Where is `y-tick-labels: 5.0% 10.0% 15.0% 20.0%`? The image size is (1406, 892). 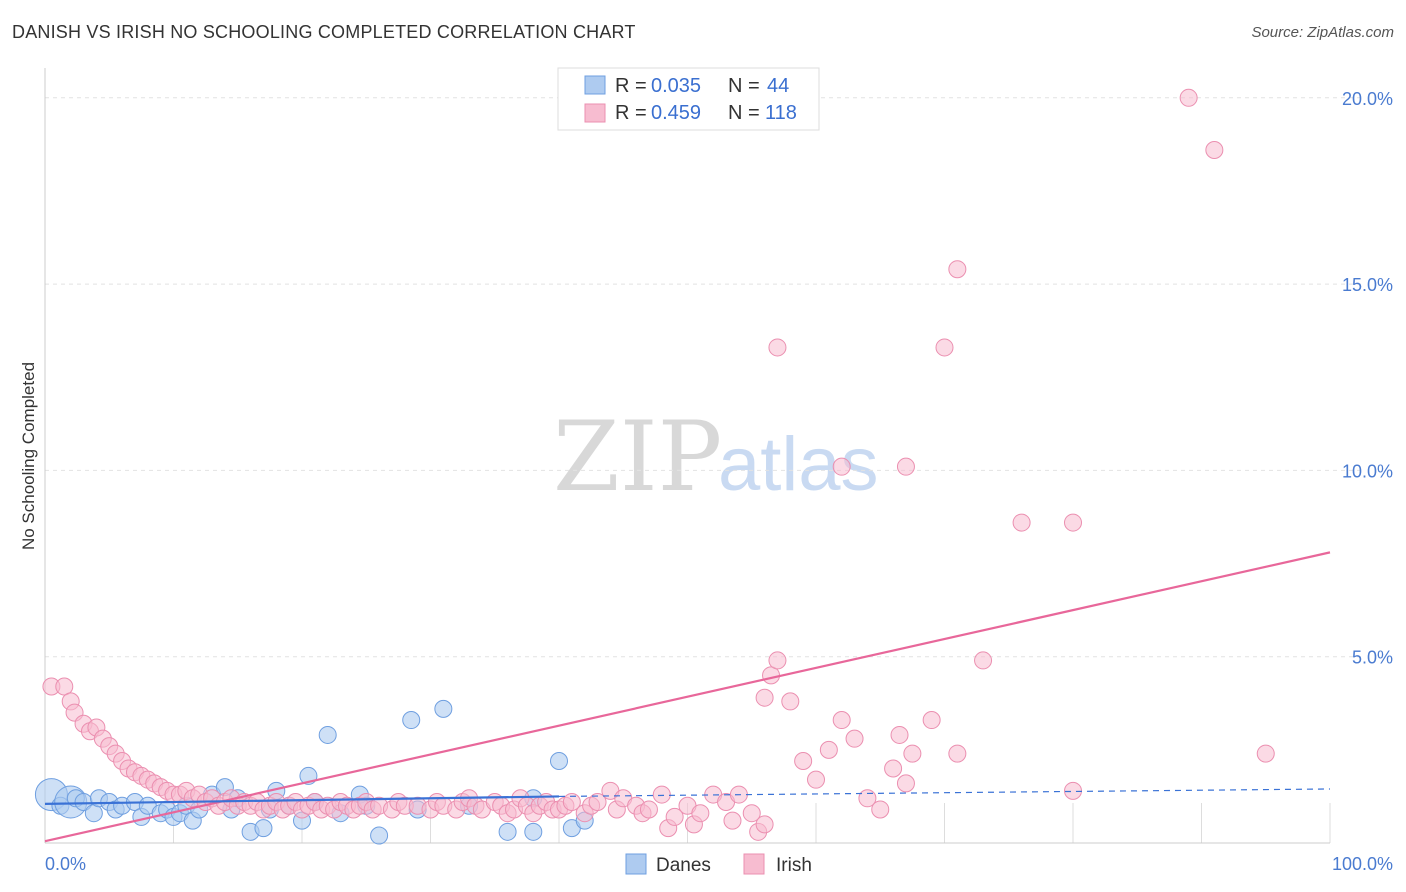 y-tick-labels: 5.0% 10.0% 15.0% 20.0% is located at coordinates (1367, 378).